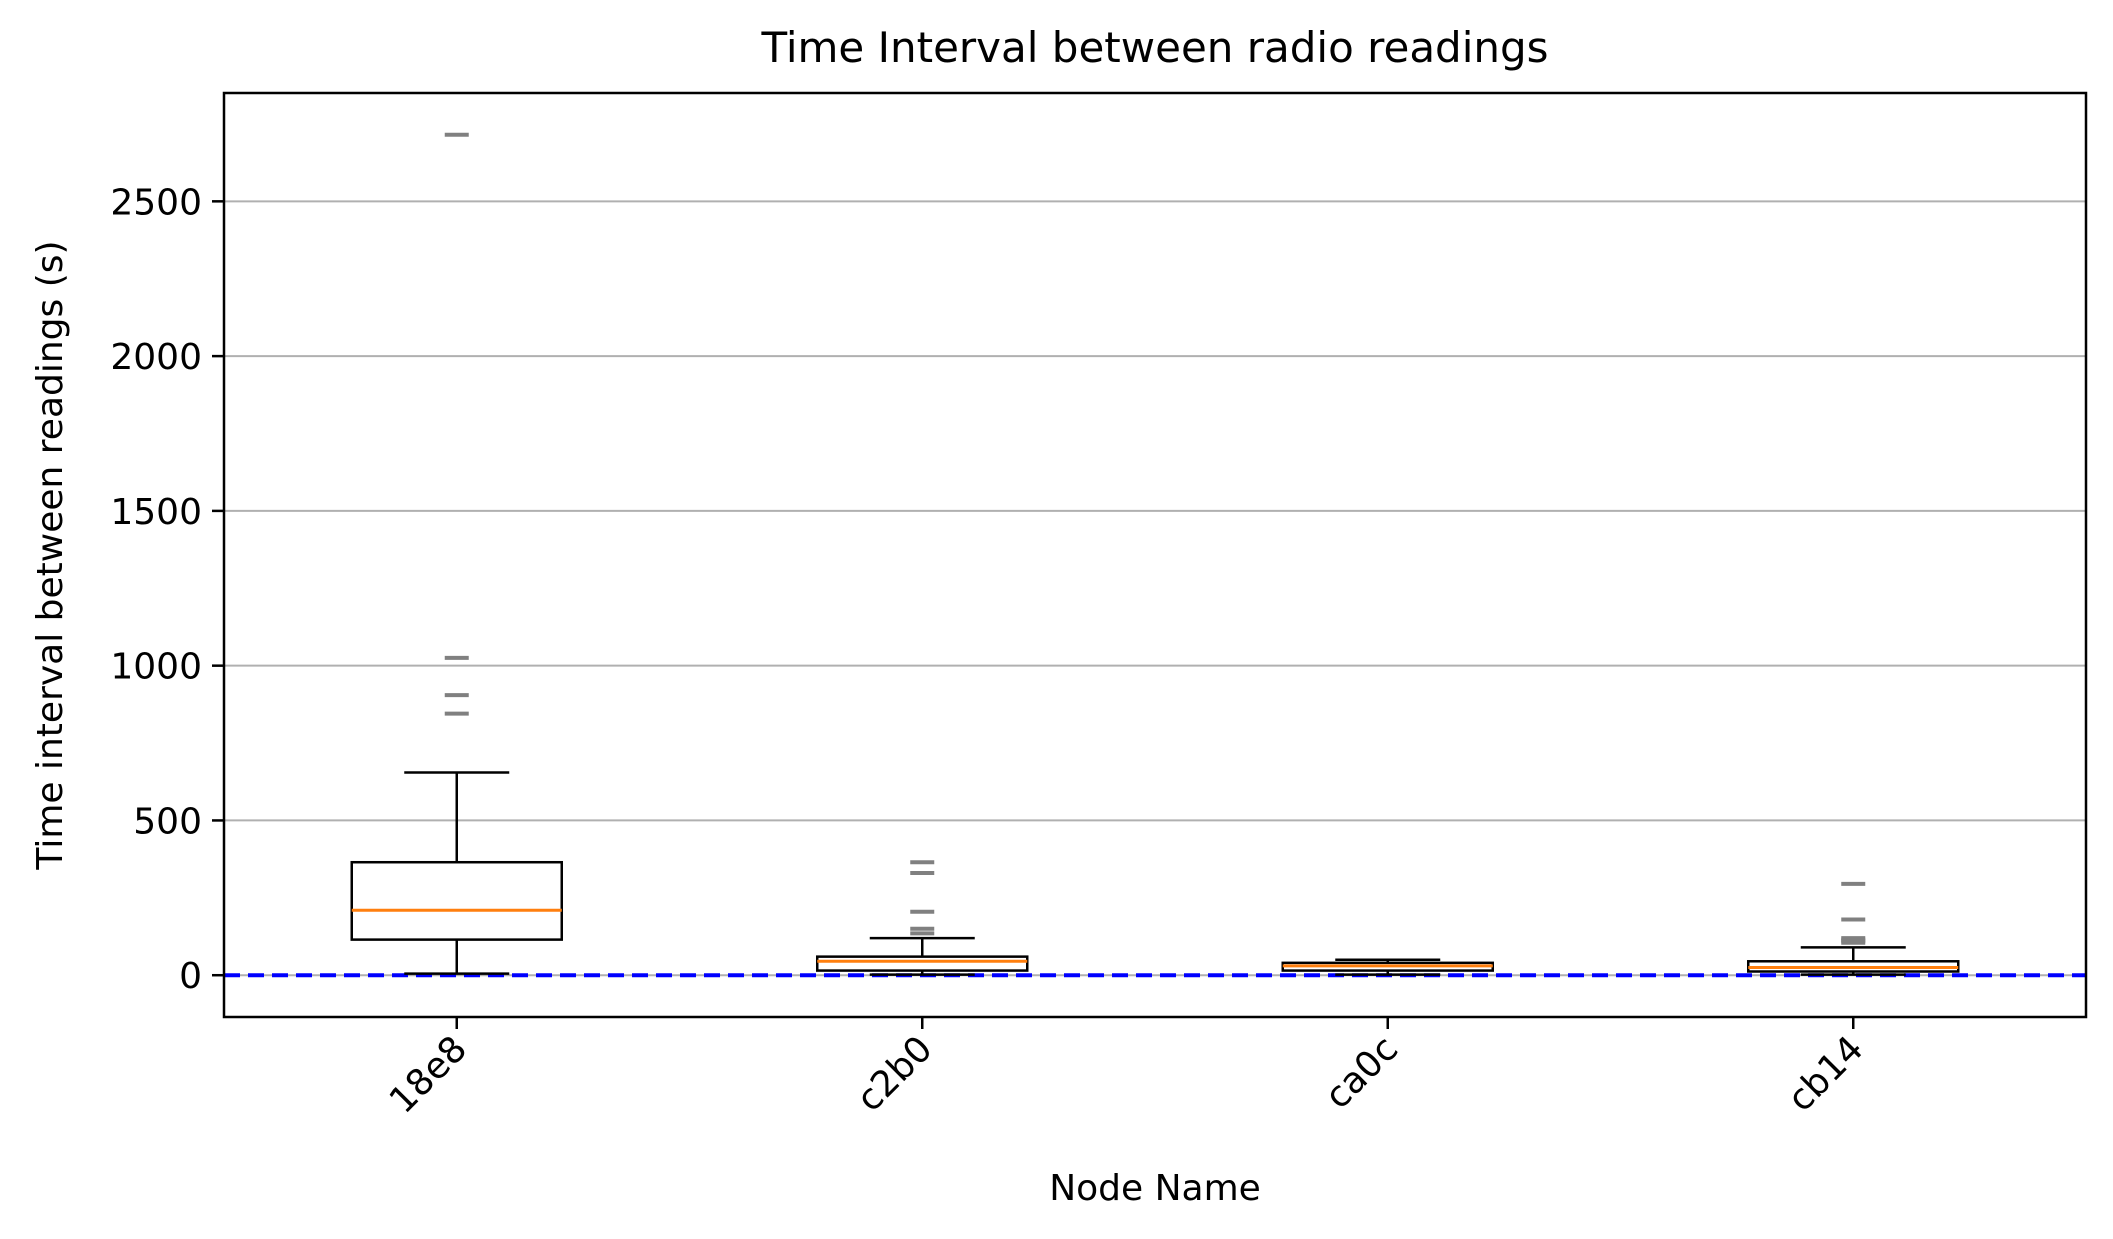 The image size is (2113, 1239). Describe the element at coordinates (167, 821) in the screenshot. I see `y-tick-label: 500` at that location.